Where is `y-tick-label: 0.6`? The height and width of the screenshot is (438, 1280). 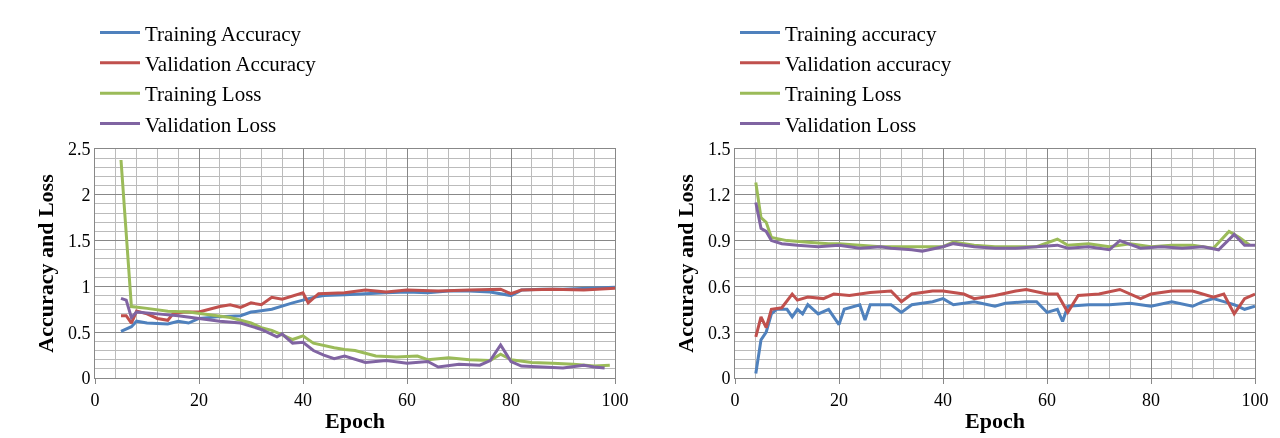 y-tick-label: 0.6 is located at coordinates (719, 286).